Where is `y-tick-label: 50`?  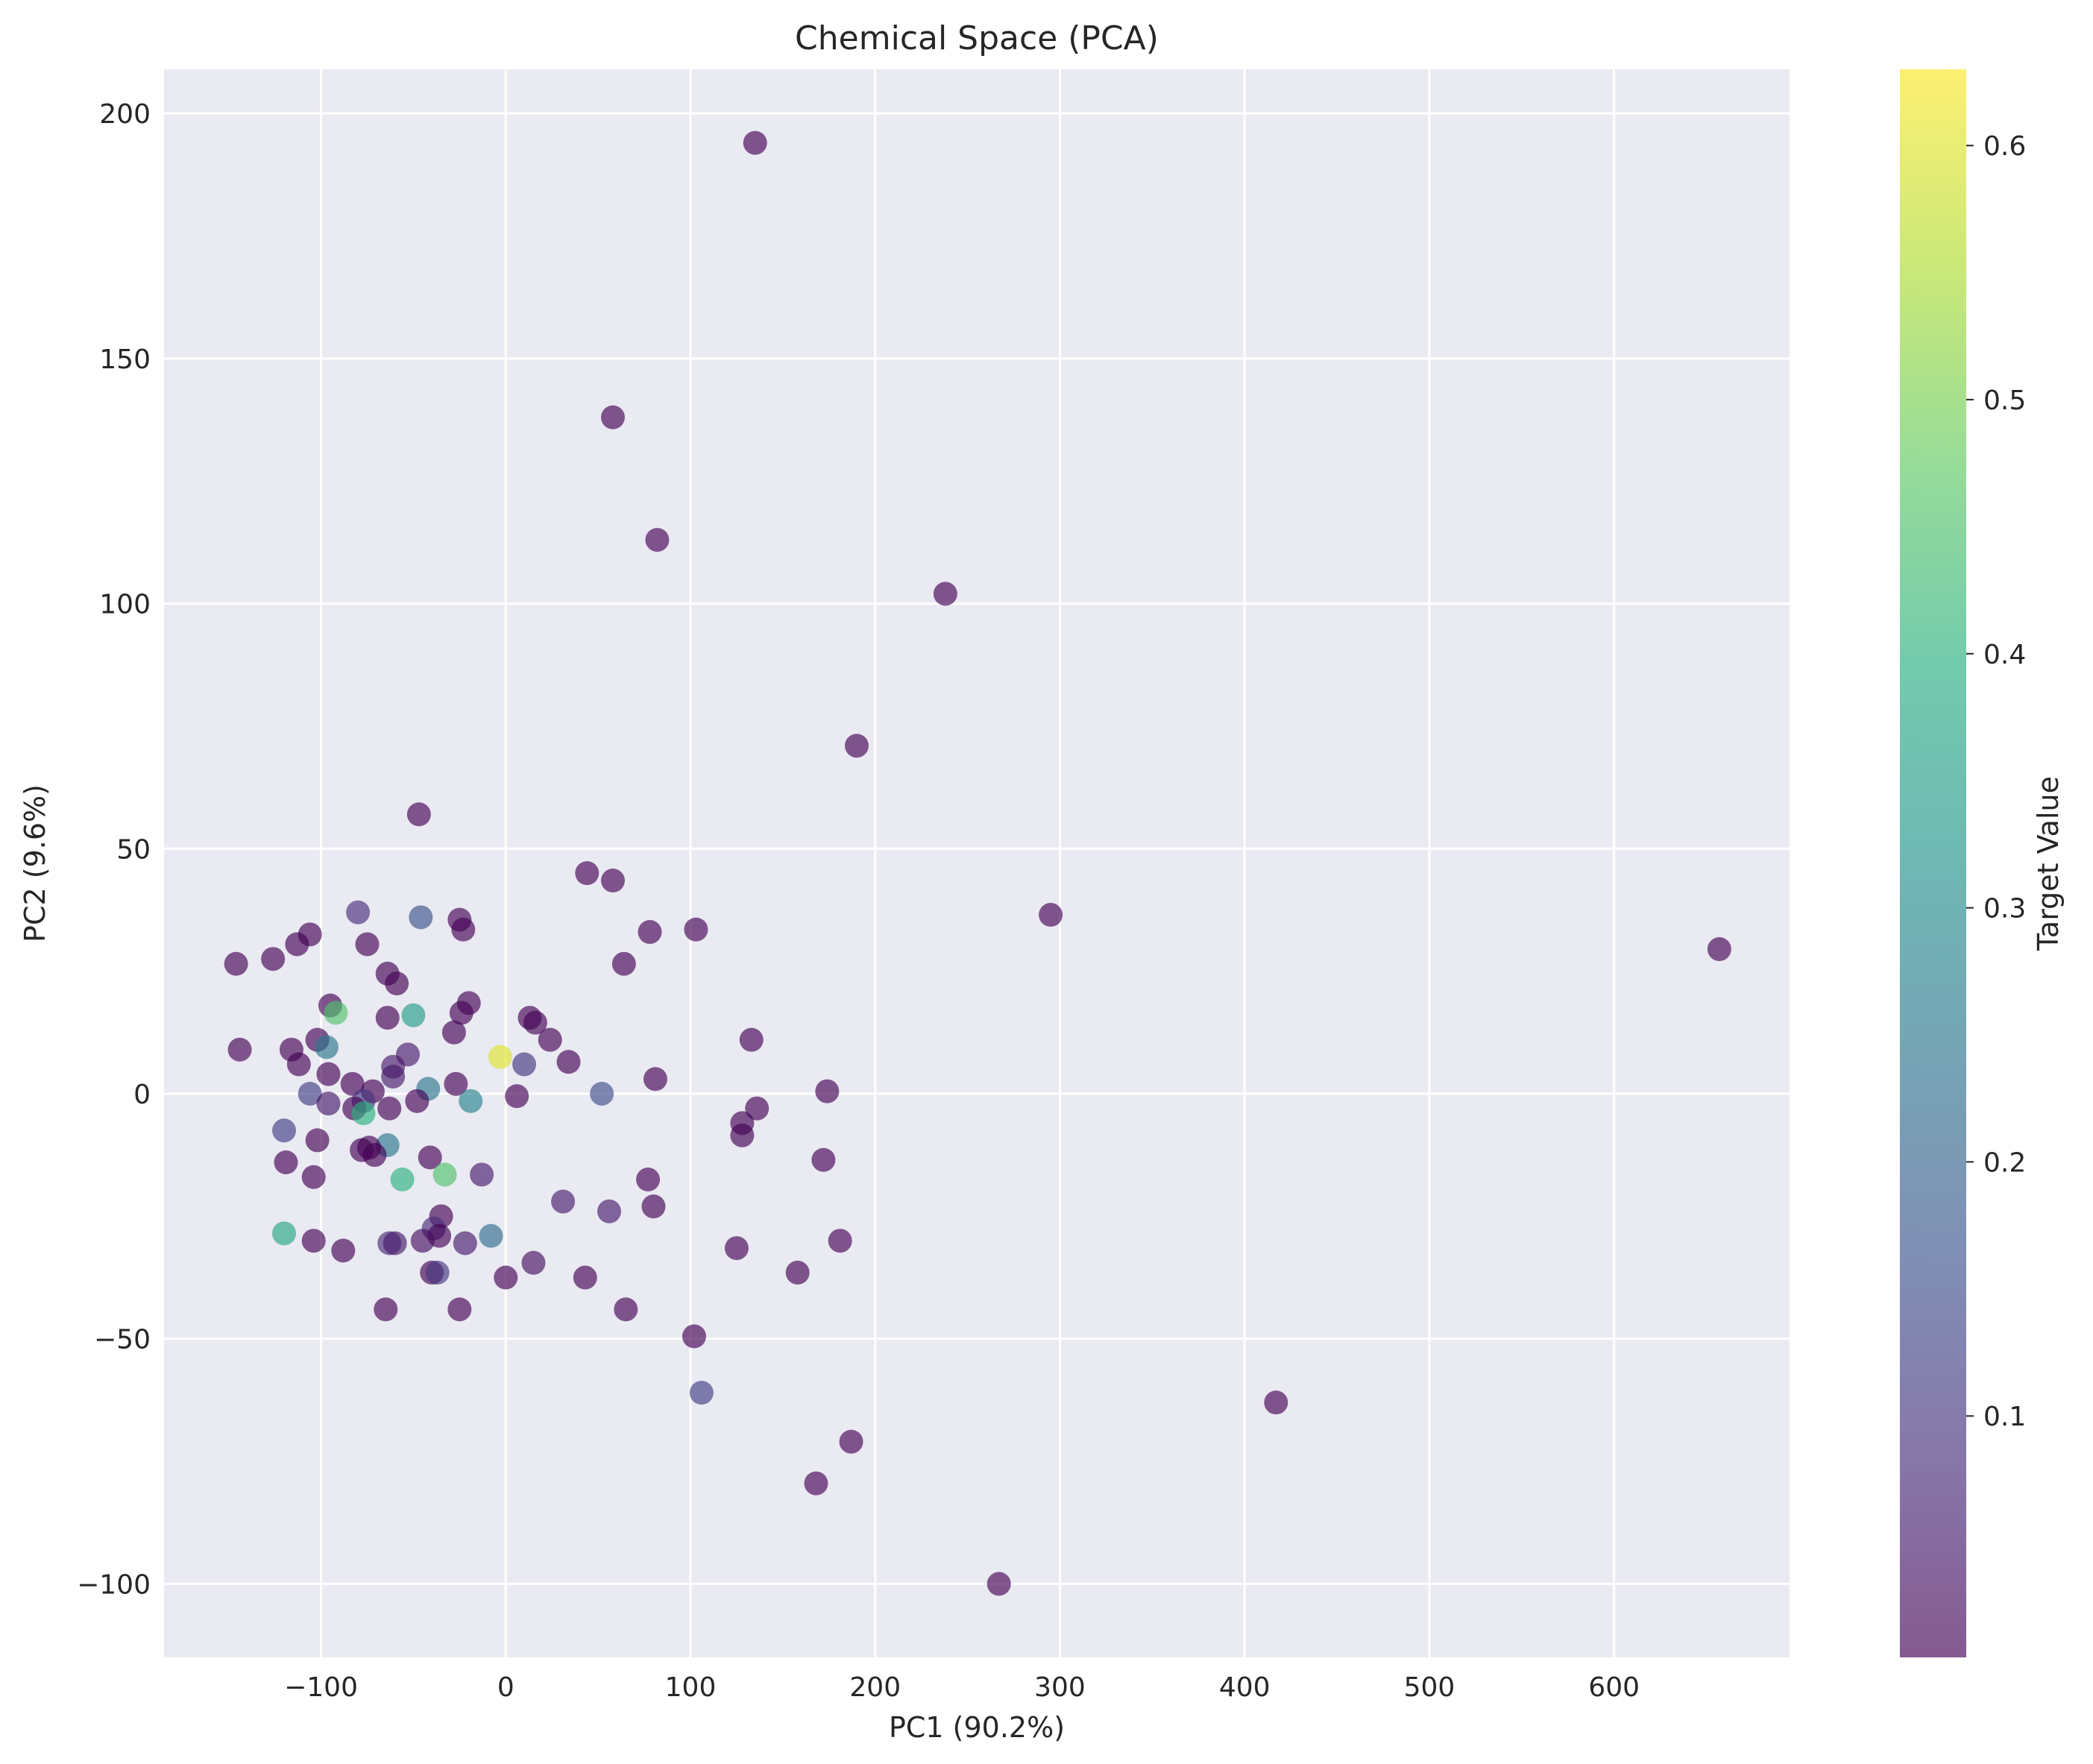
y-tick-label: 50 is located at coordinates (133, 849).